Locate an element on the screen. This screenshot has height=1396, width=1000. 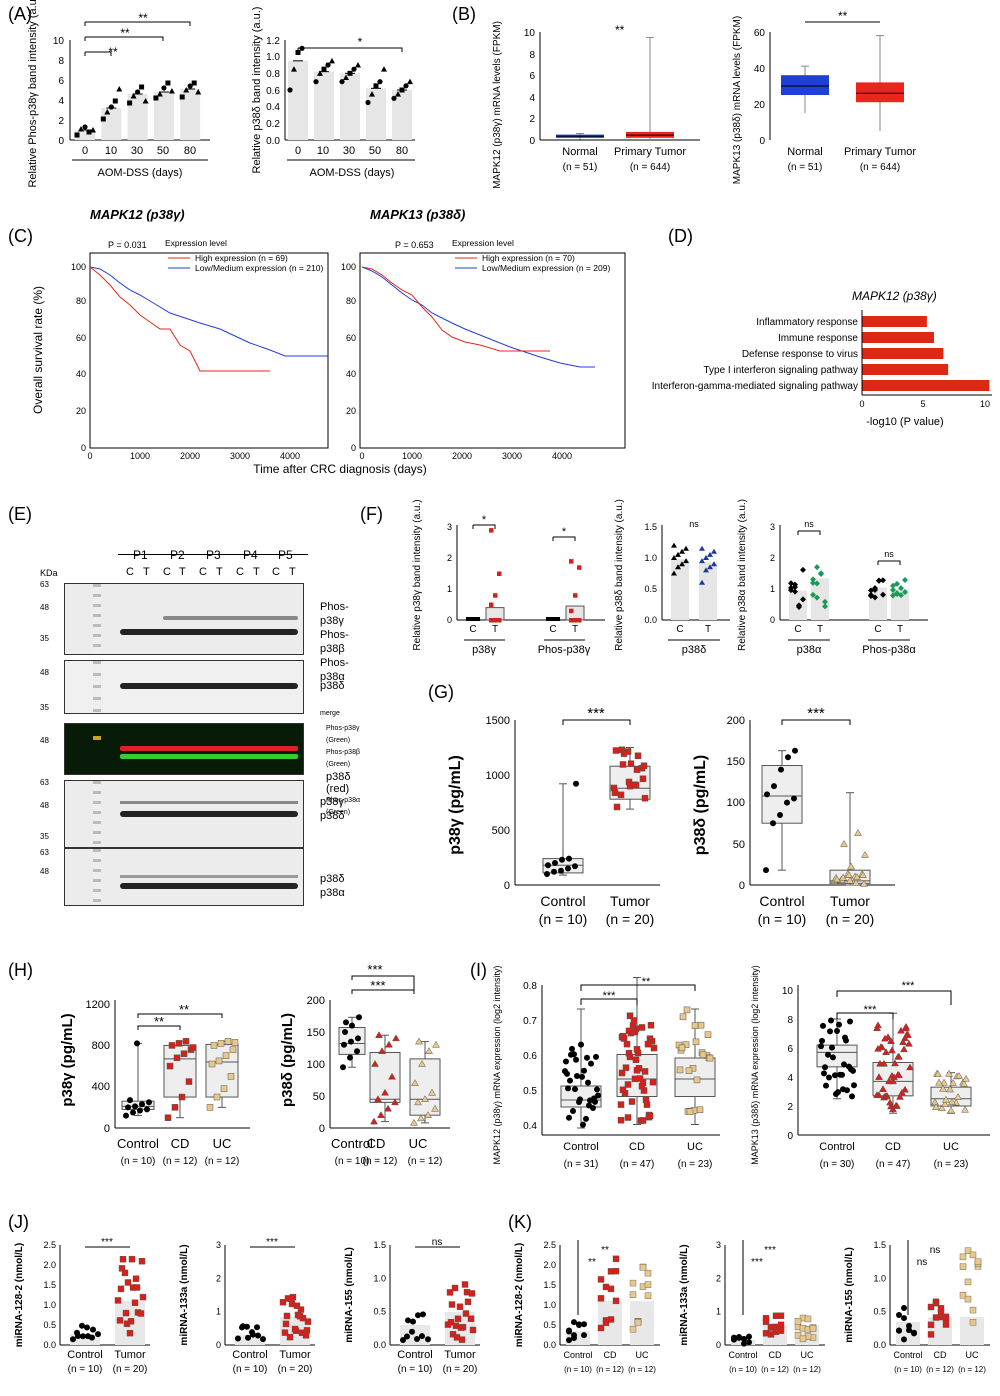
panel-label-i: (I) is located at coordinates (478, 970).